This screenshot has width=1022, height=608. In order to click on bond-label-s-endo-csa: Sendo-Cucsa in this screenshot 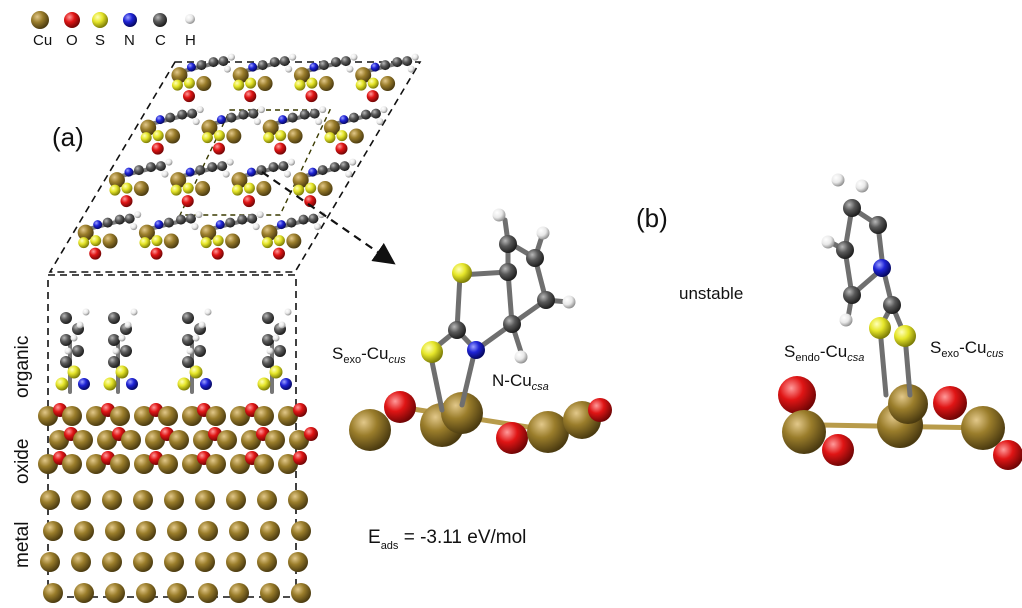, I will do `click(824, 353)`.